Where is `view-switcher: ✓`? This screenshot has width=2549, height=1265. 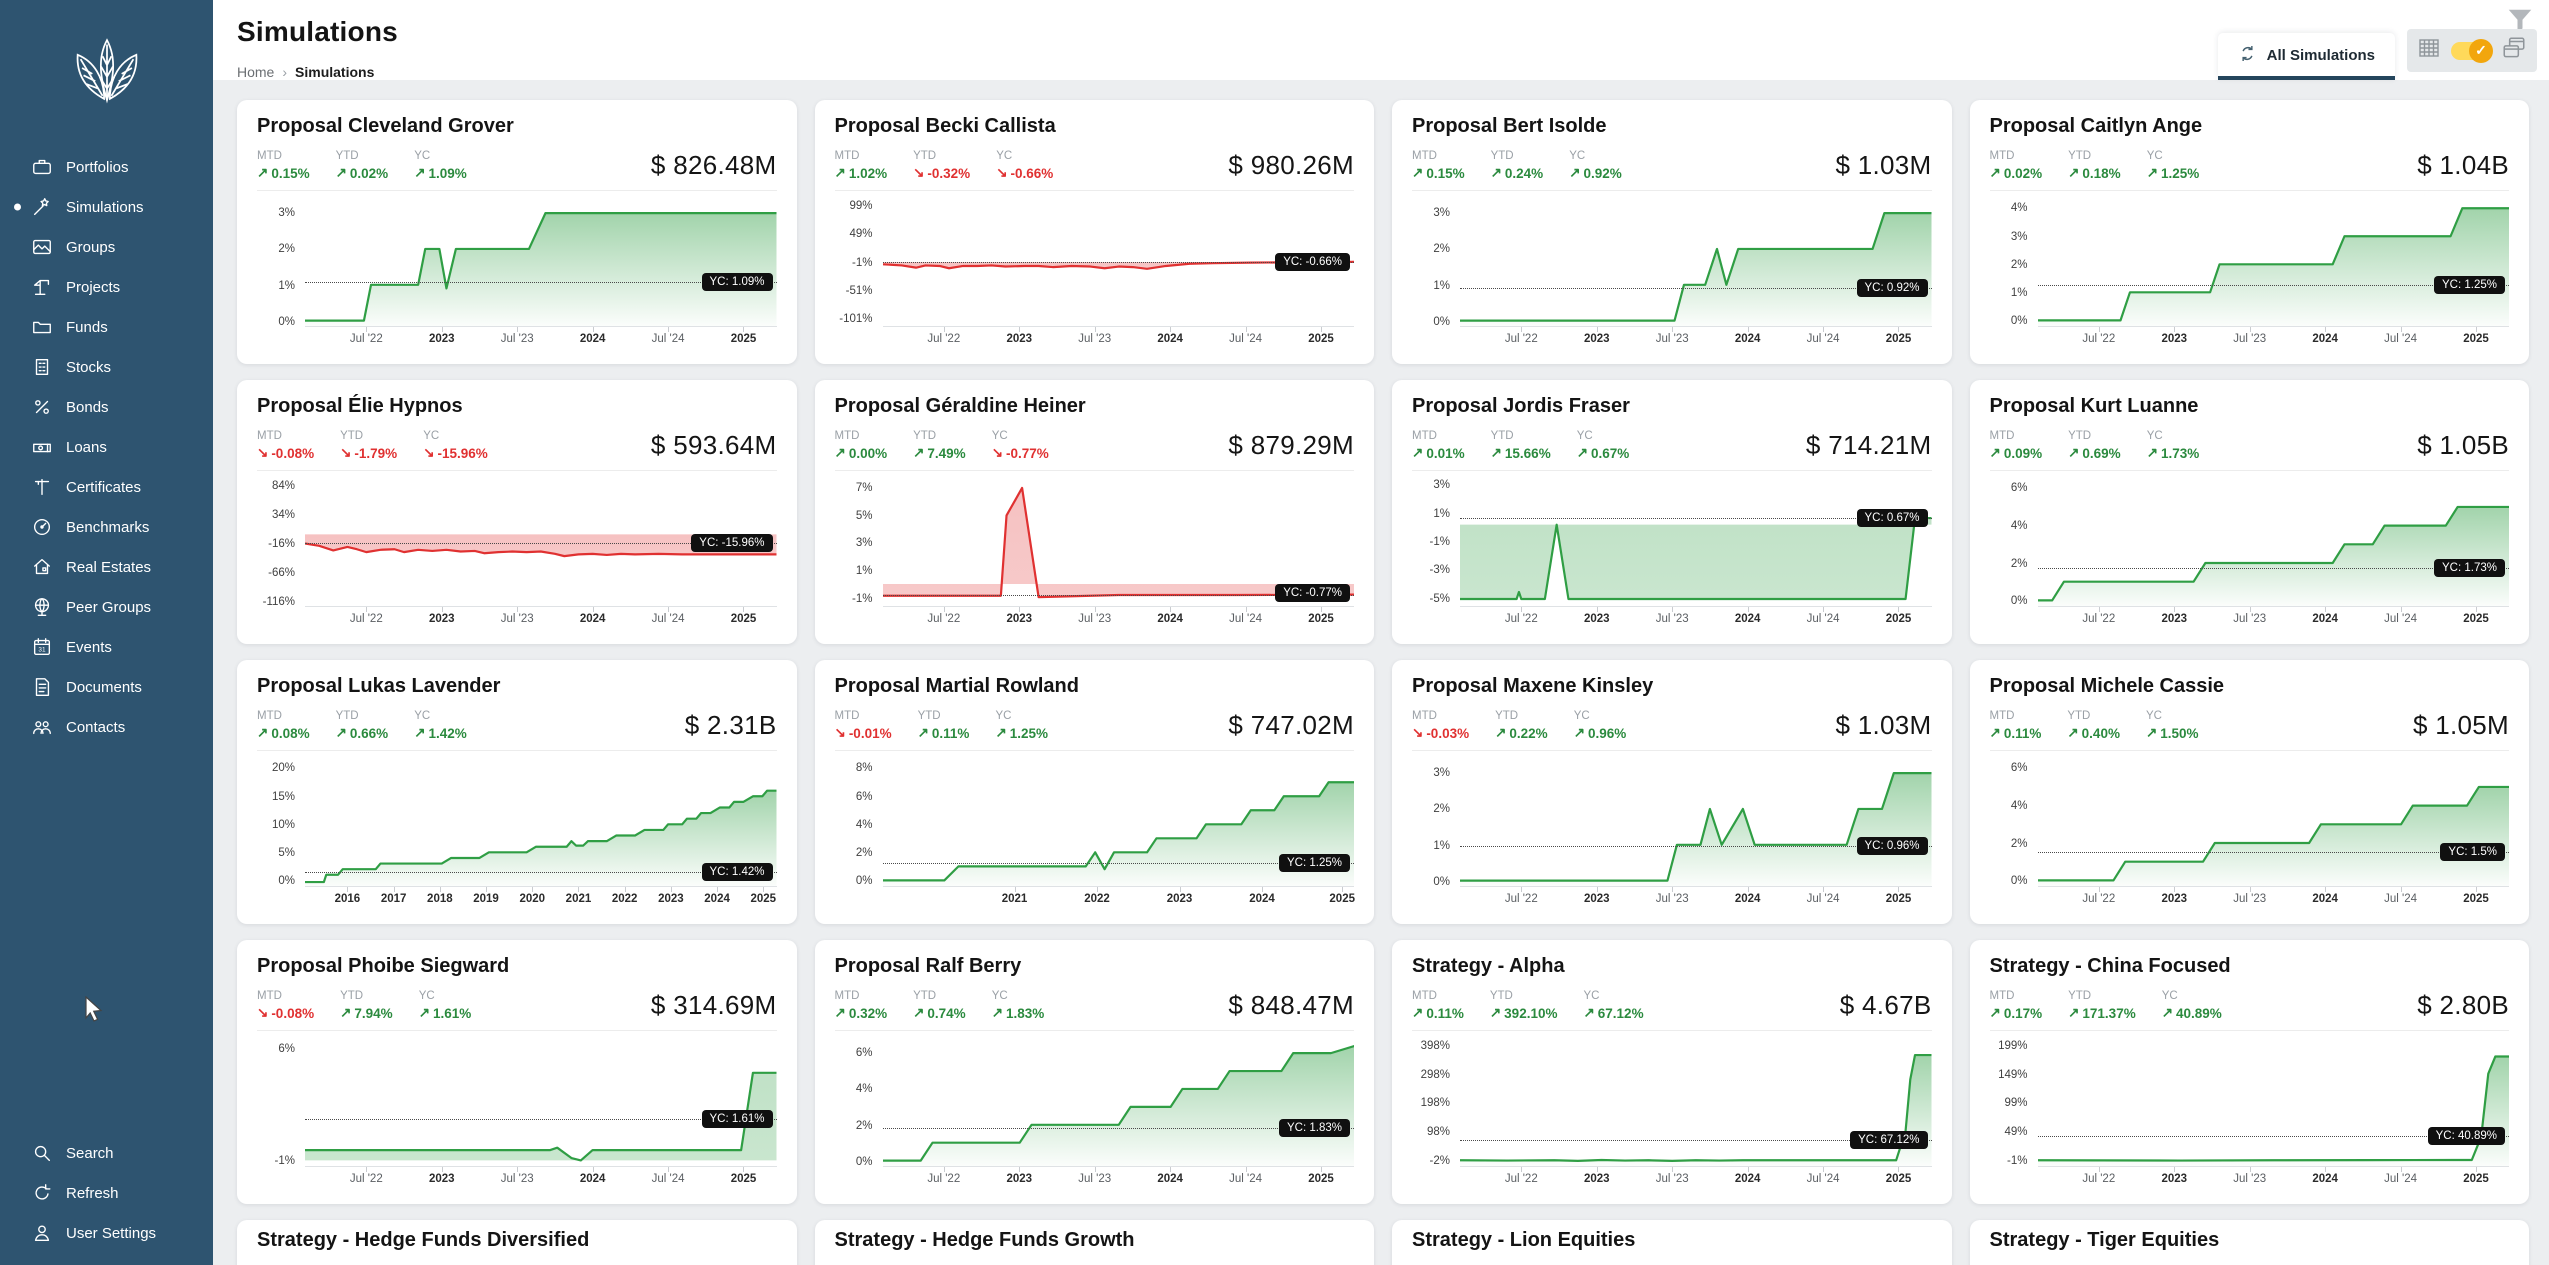
view-switcher: ✓ is located at coordinates (2472, 50).